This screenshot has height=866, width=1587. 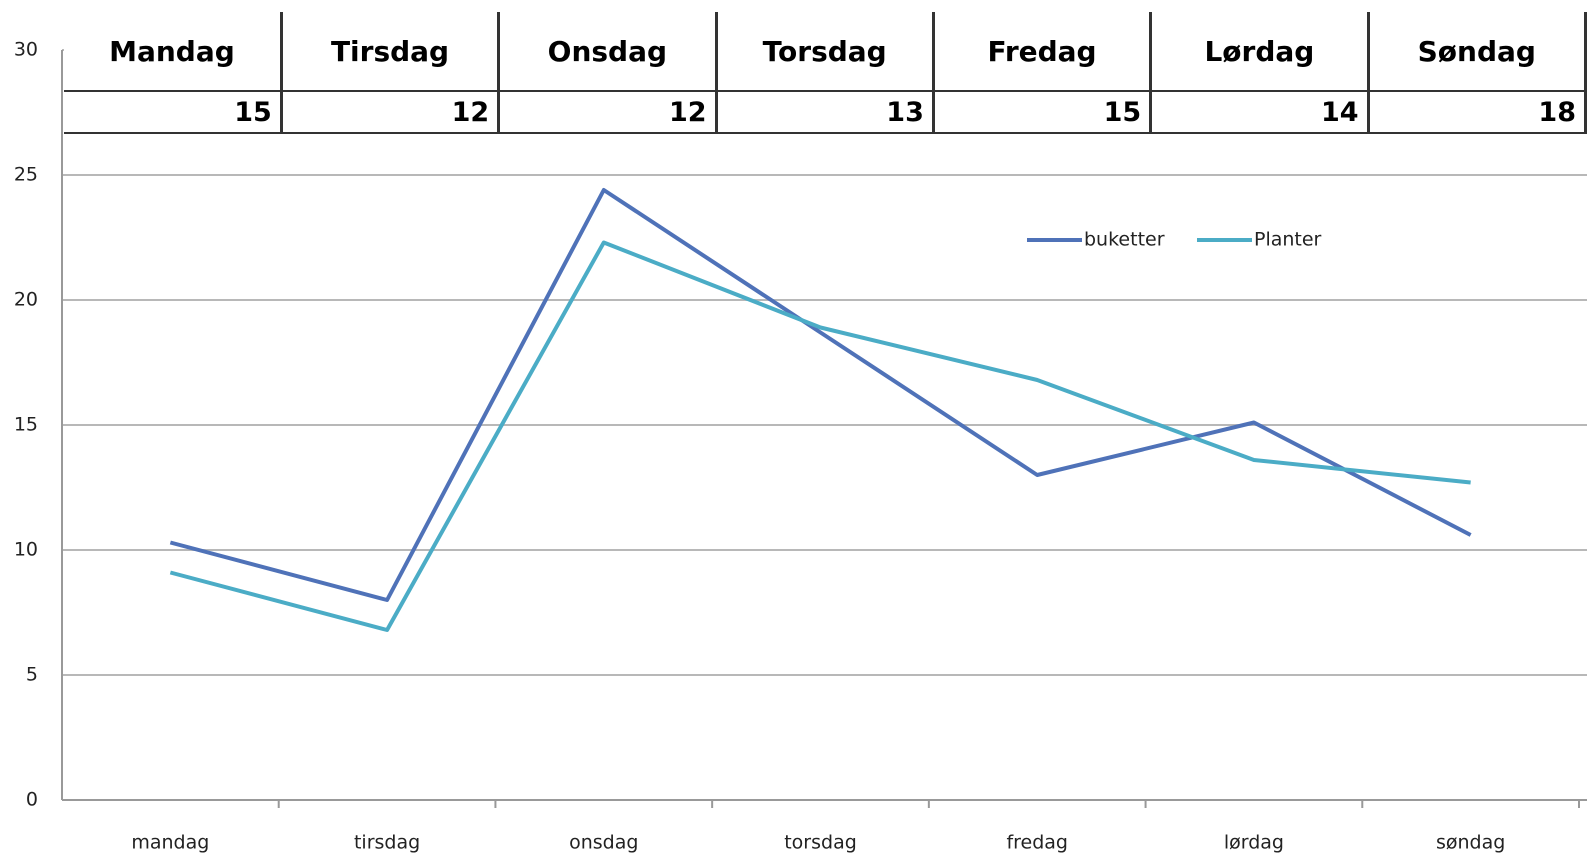 What do you see at coordinates (1254, 843) in the screenshot?
I see `x-tick-label: lørdag` at bounding box center [1254, 843].